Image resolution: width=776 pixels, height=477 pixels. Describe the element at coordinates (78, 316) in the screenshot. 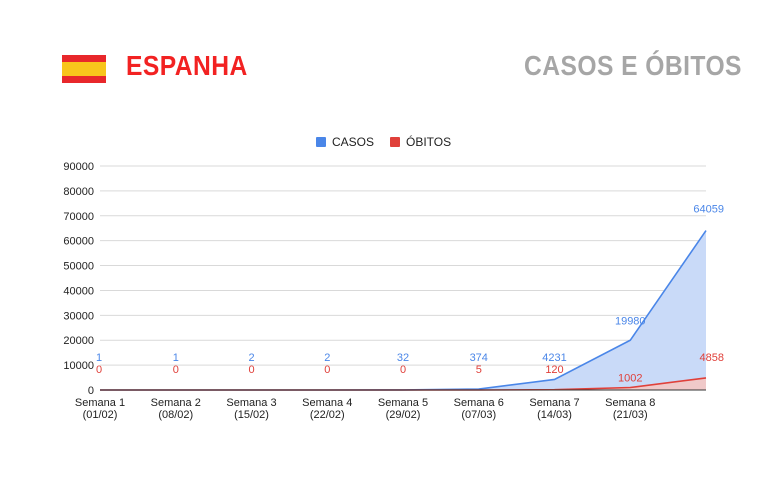

I see `y-tick-label: 30000` at that location.